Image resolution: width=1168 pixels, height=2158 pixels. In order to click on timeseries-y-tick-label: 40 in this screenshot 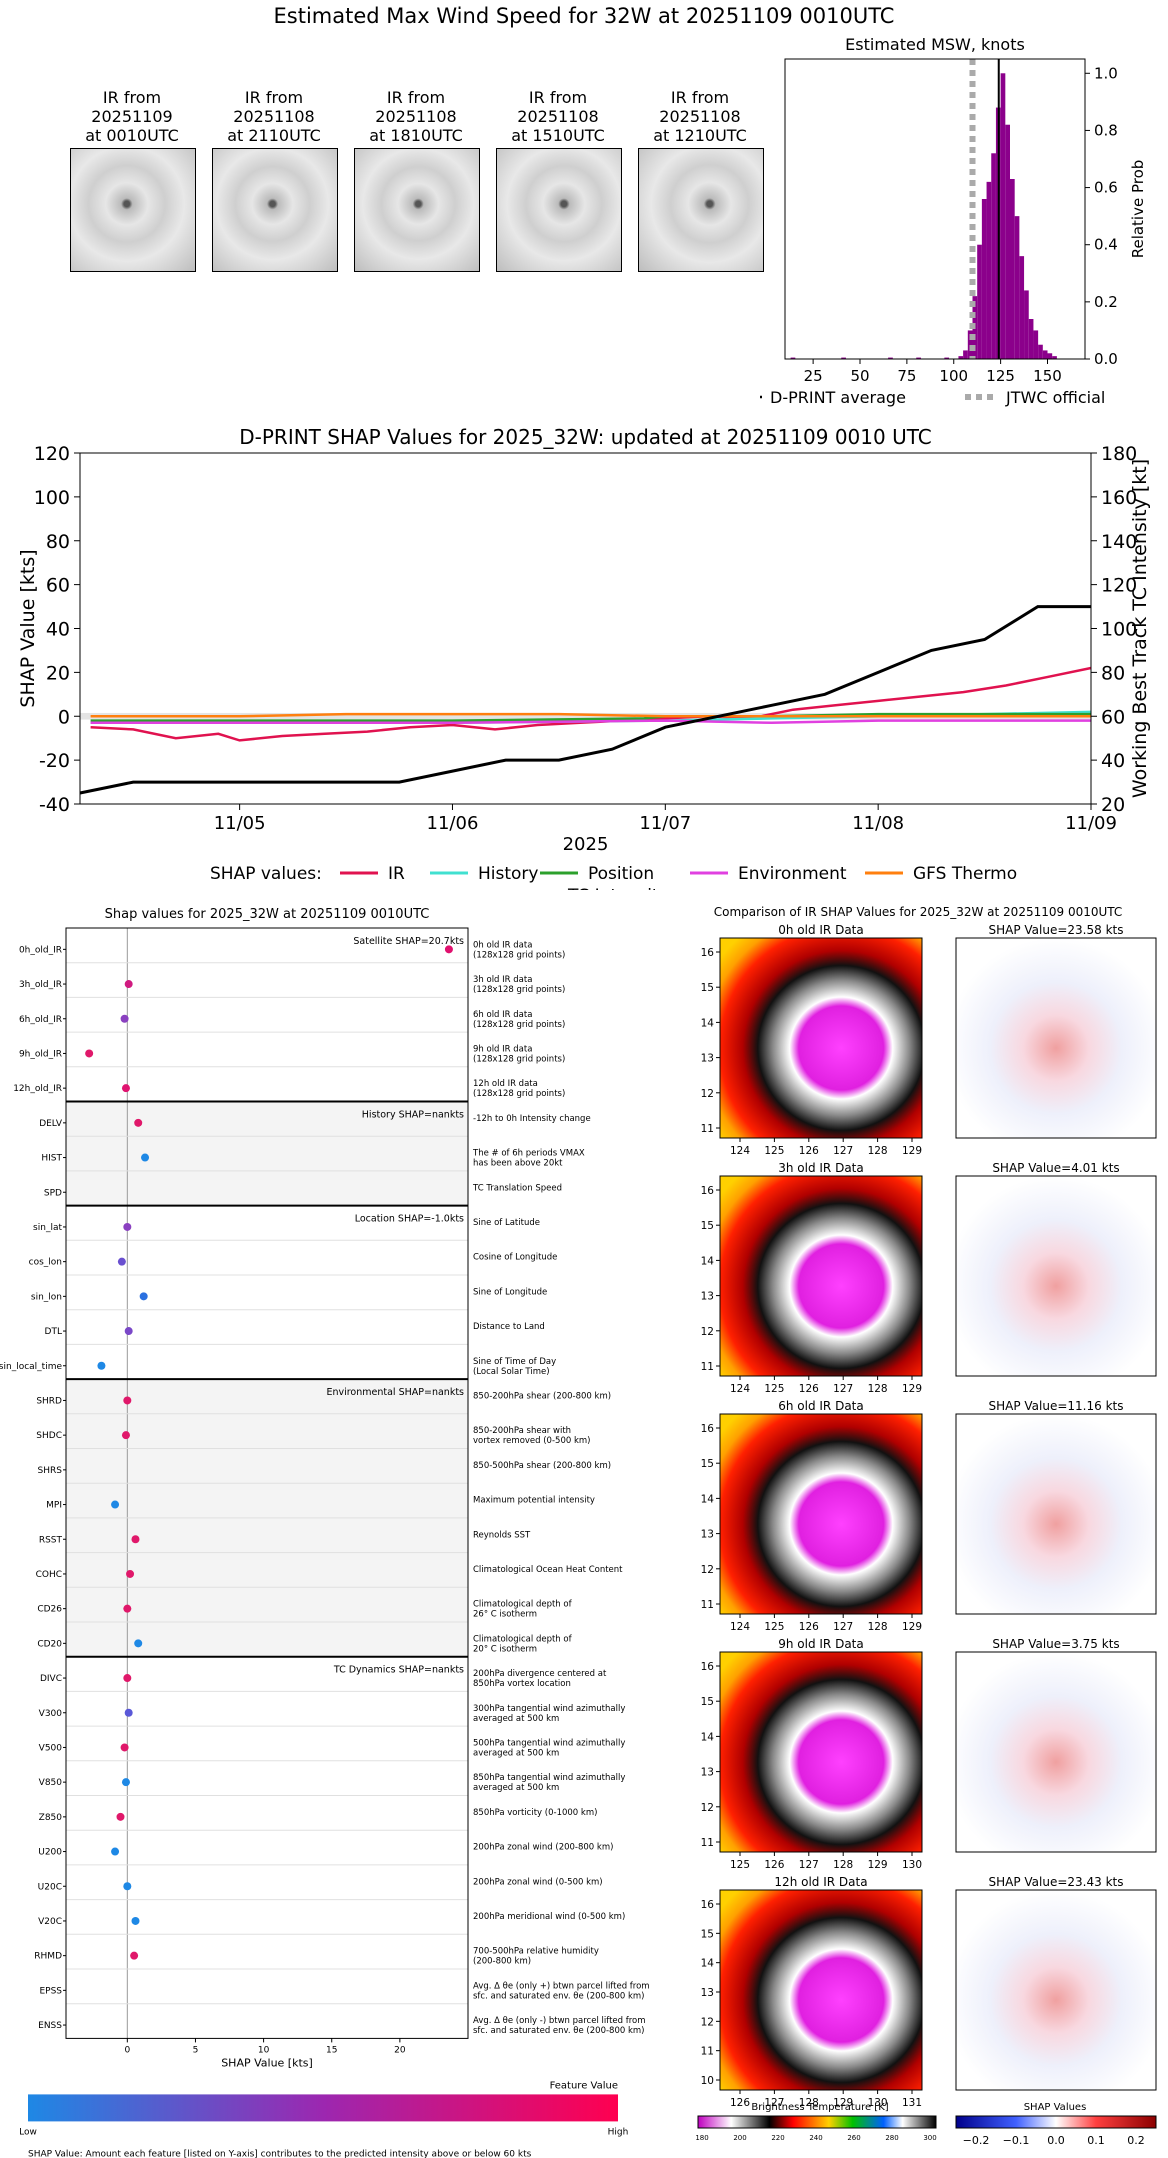, I will do `click(58, 630)`.